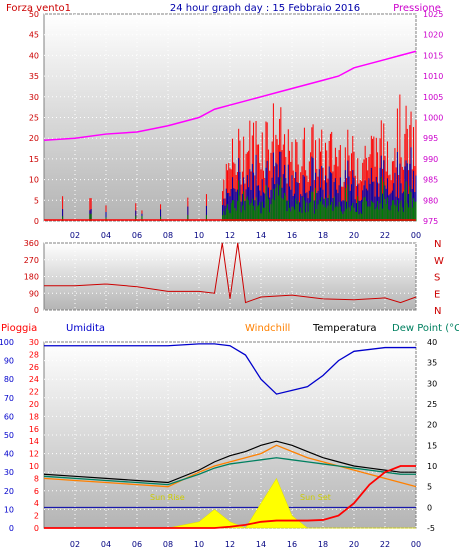  Describe the element at coordinates (261, 235) in the screenshot. I see `x-tick-label-wind: 14` at that location.